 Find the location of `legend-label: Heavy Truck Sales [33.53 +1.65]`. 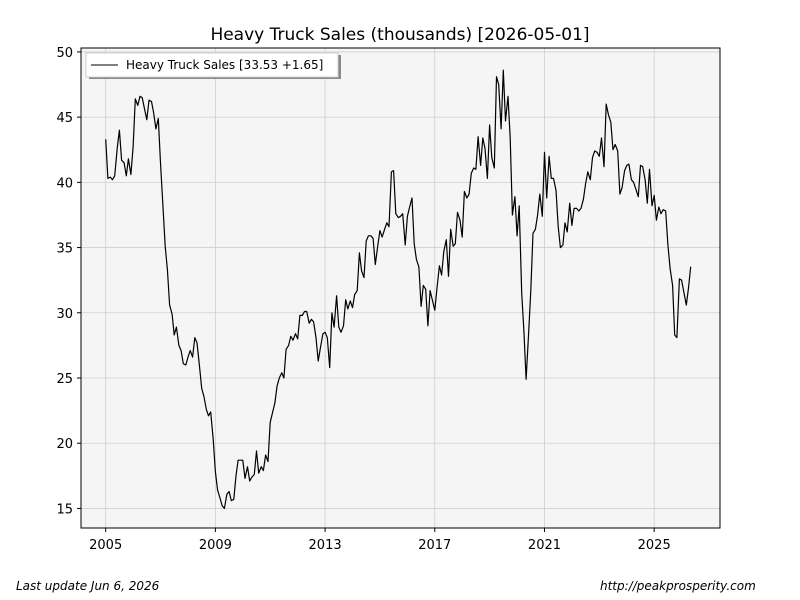

legend-label: Heavy Truck Sales [33.53 +1.65] is located at coordinates (224, 65).